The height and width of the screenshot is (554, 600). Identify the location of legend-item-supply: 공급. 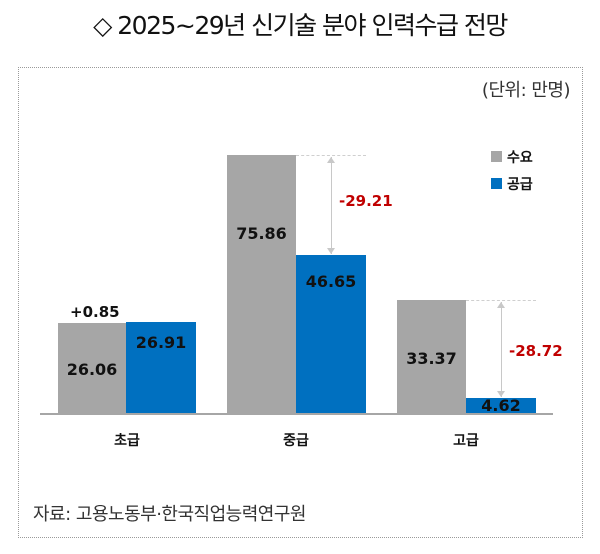
(512, 183).